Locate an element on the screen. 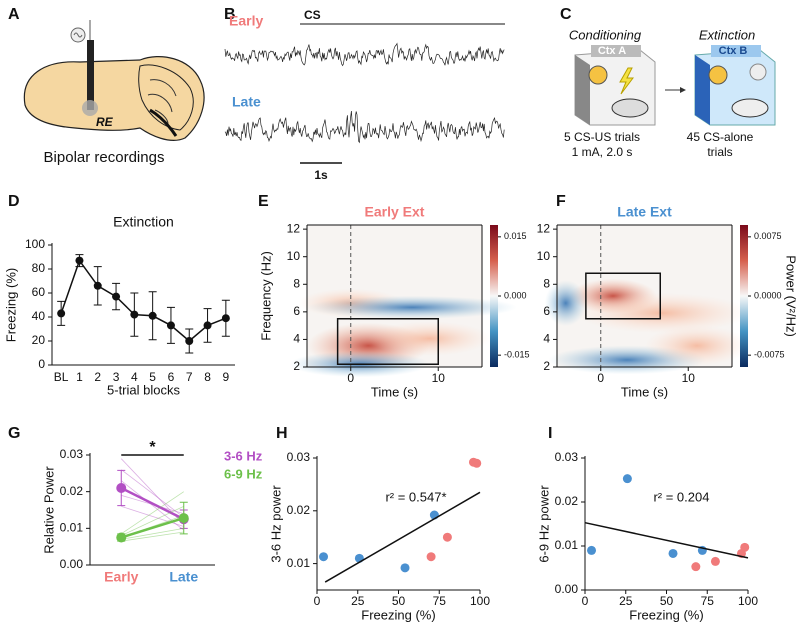 The image size is (800, 634). x-axis-label: Time (s) is located at coordinates (644, 391).